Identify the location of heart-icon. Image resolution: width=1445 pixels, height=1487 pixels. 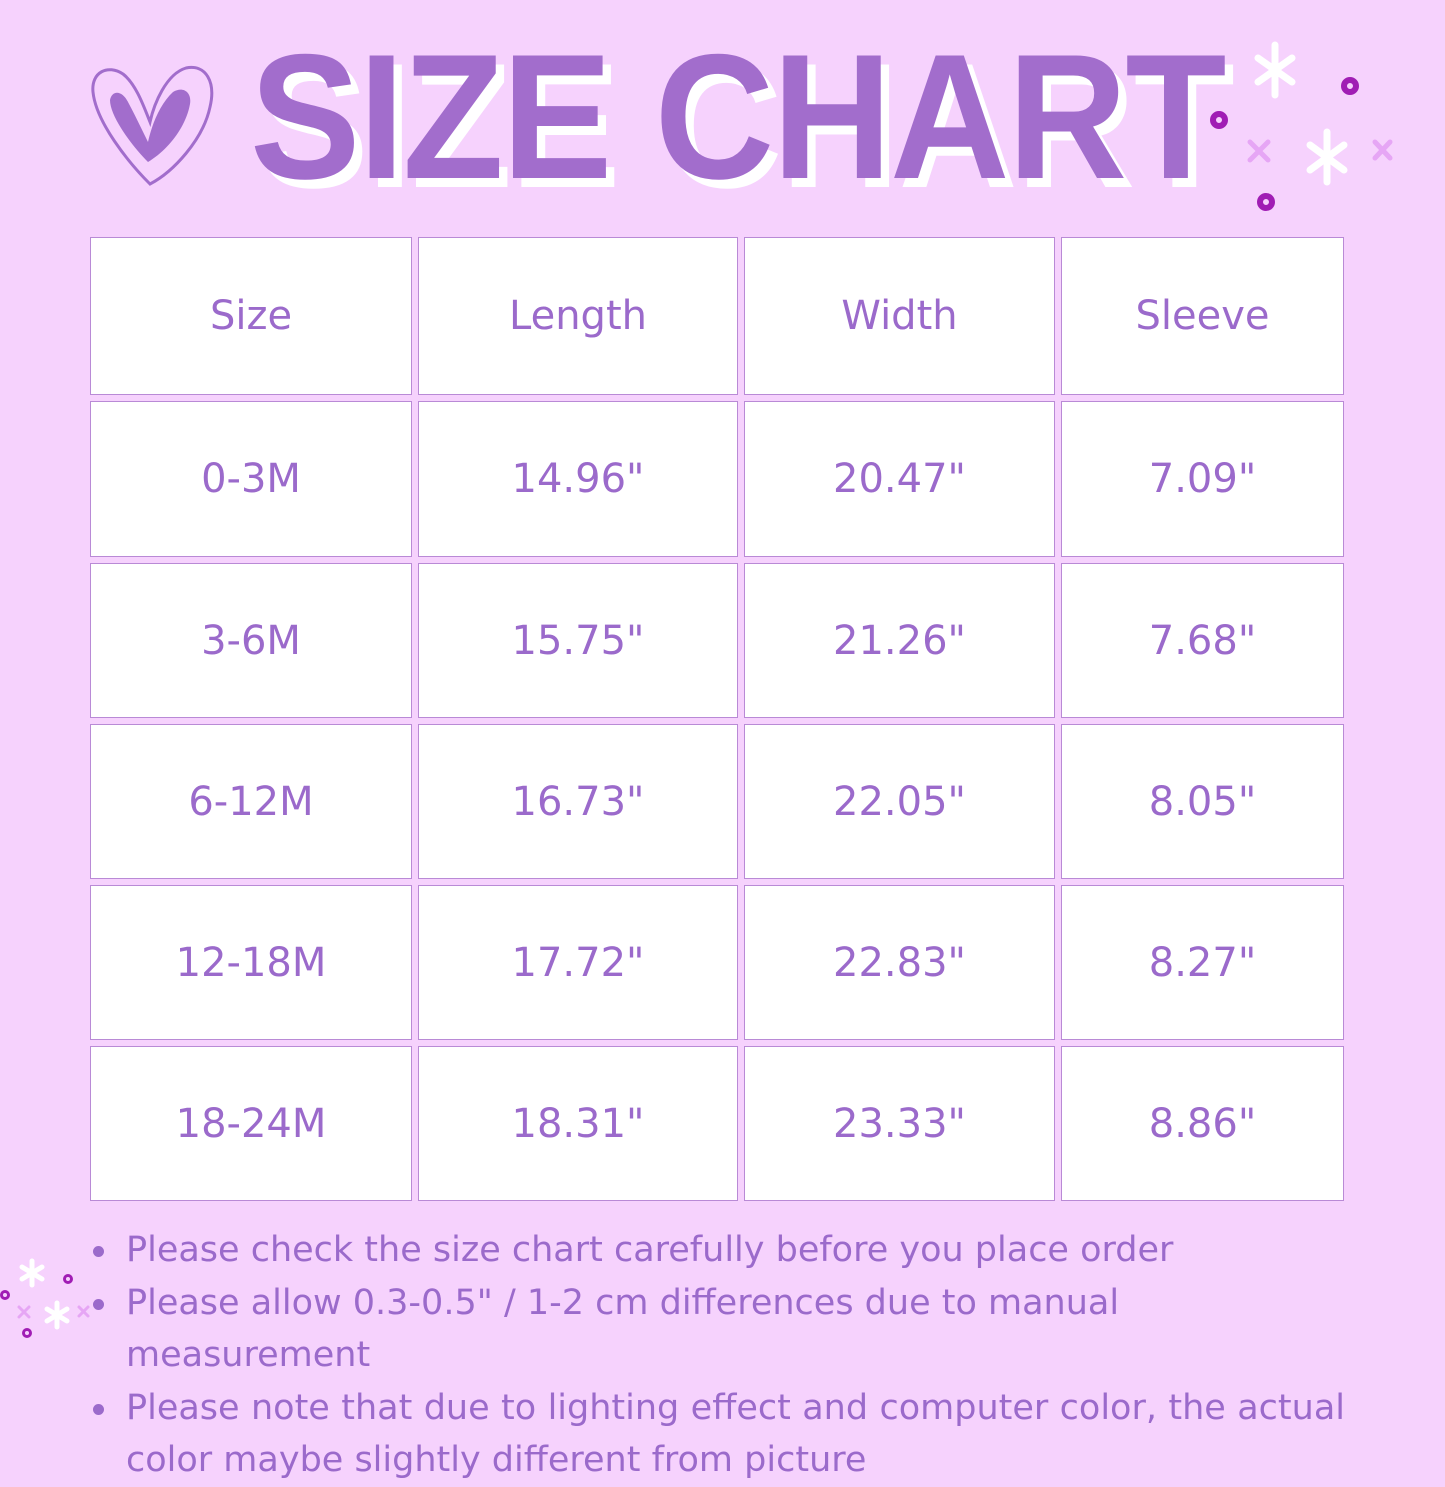
(152, 125).